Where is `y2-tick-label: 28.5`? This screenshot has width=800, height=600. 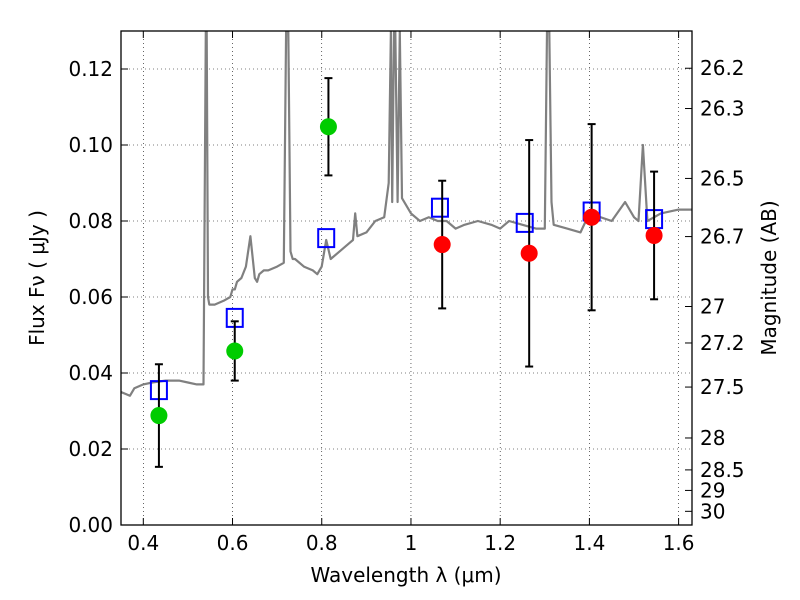 y2-tick-label: 28.5 is located at coordinates (722, 470).